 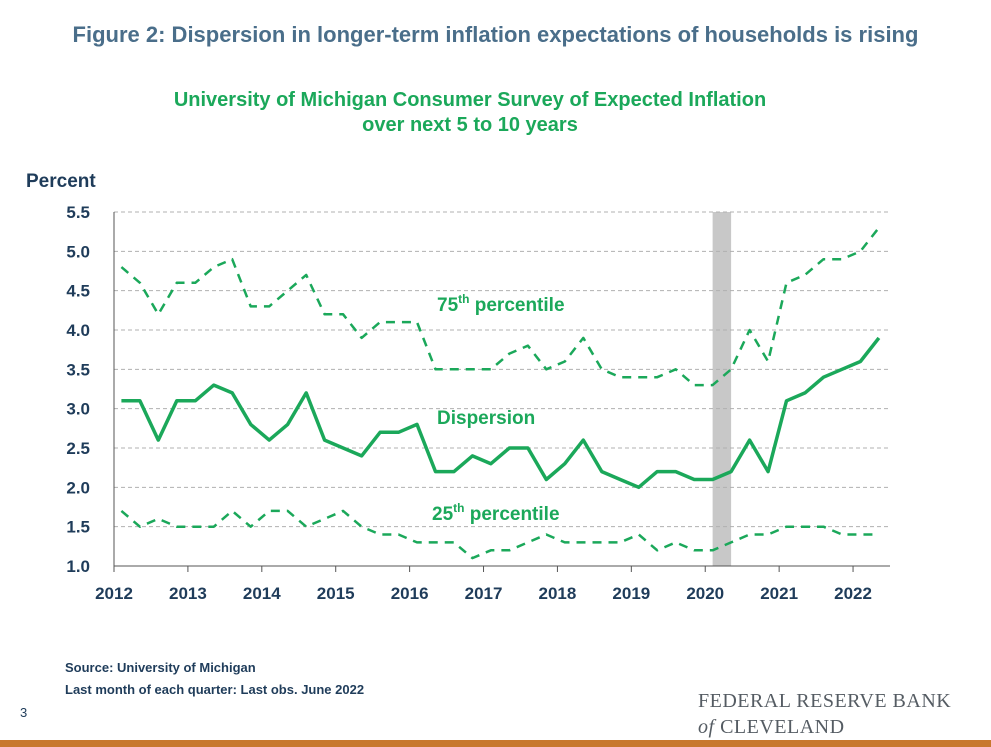 I want to click on x-tick-label: 2022, so click(x=853, y=593).